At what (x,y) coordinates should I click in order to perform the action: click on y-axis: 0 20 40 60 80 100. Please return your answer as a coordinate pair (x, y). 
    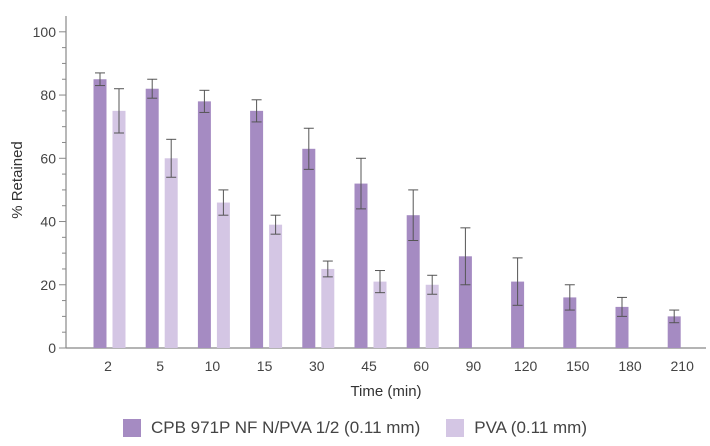
    Looking at the image, I should click on (50, 186).